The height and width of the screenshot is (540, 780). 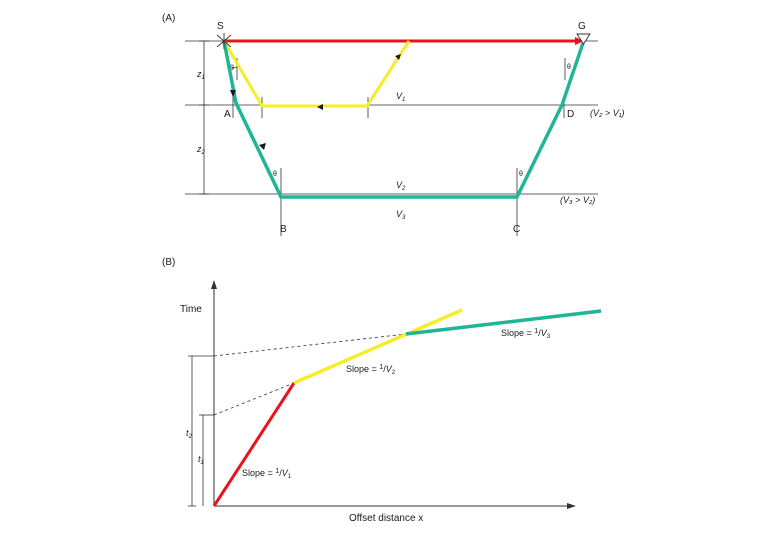 I want to click on direct-arrival-segment, so click(x=254, y=444).